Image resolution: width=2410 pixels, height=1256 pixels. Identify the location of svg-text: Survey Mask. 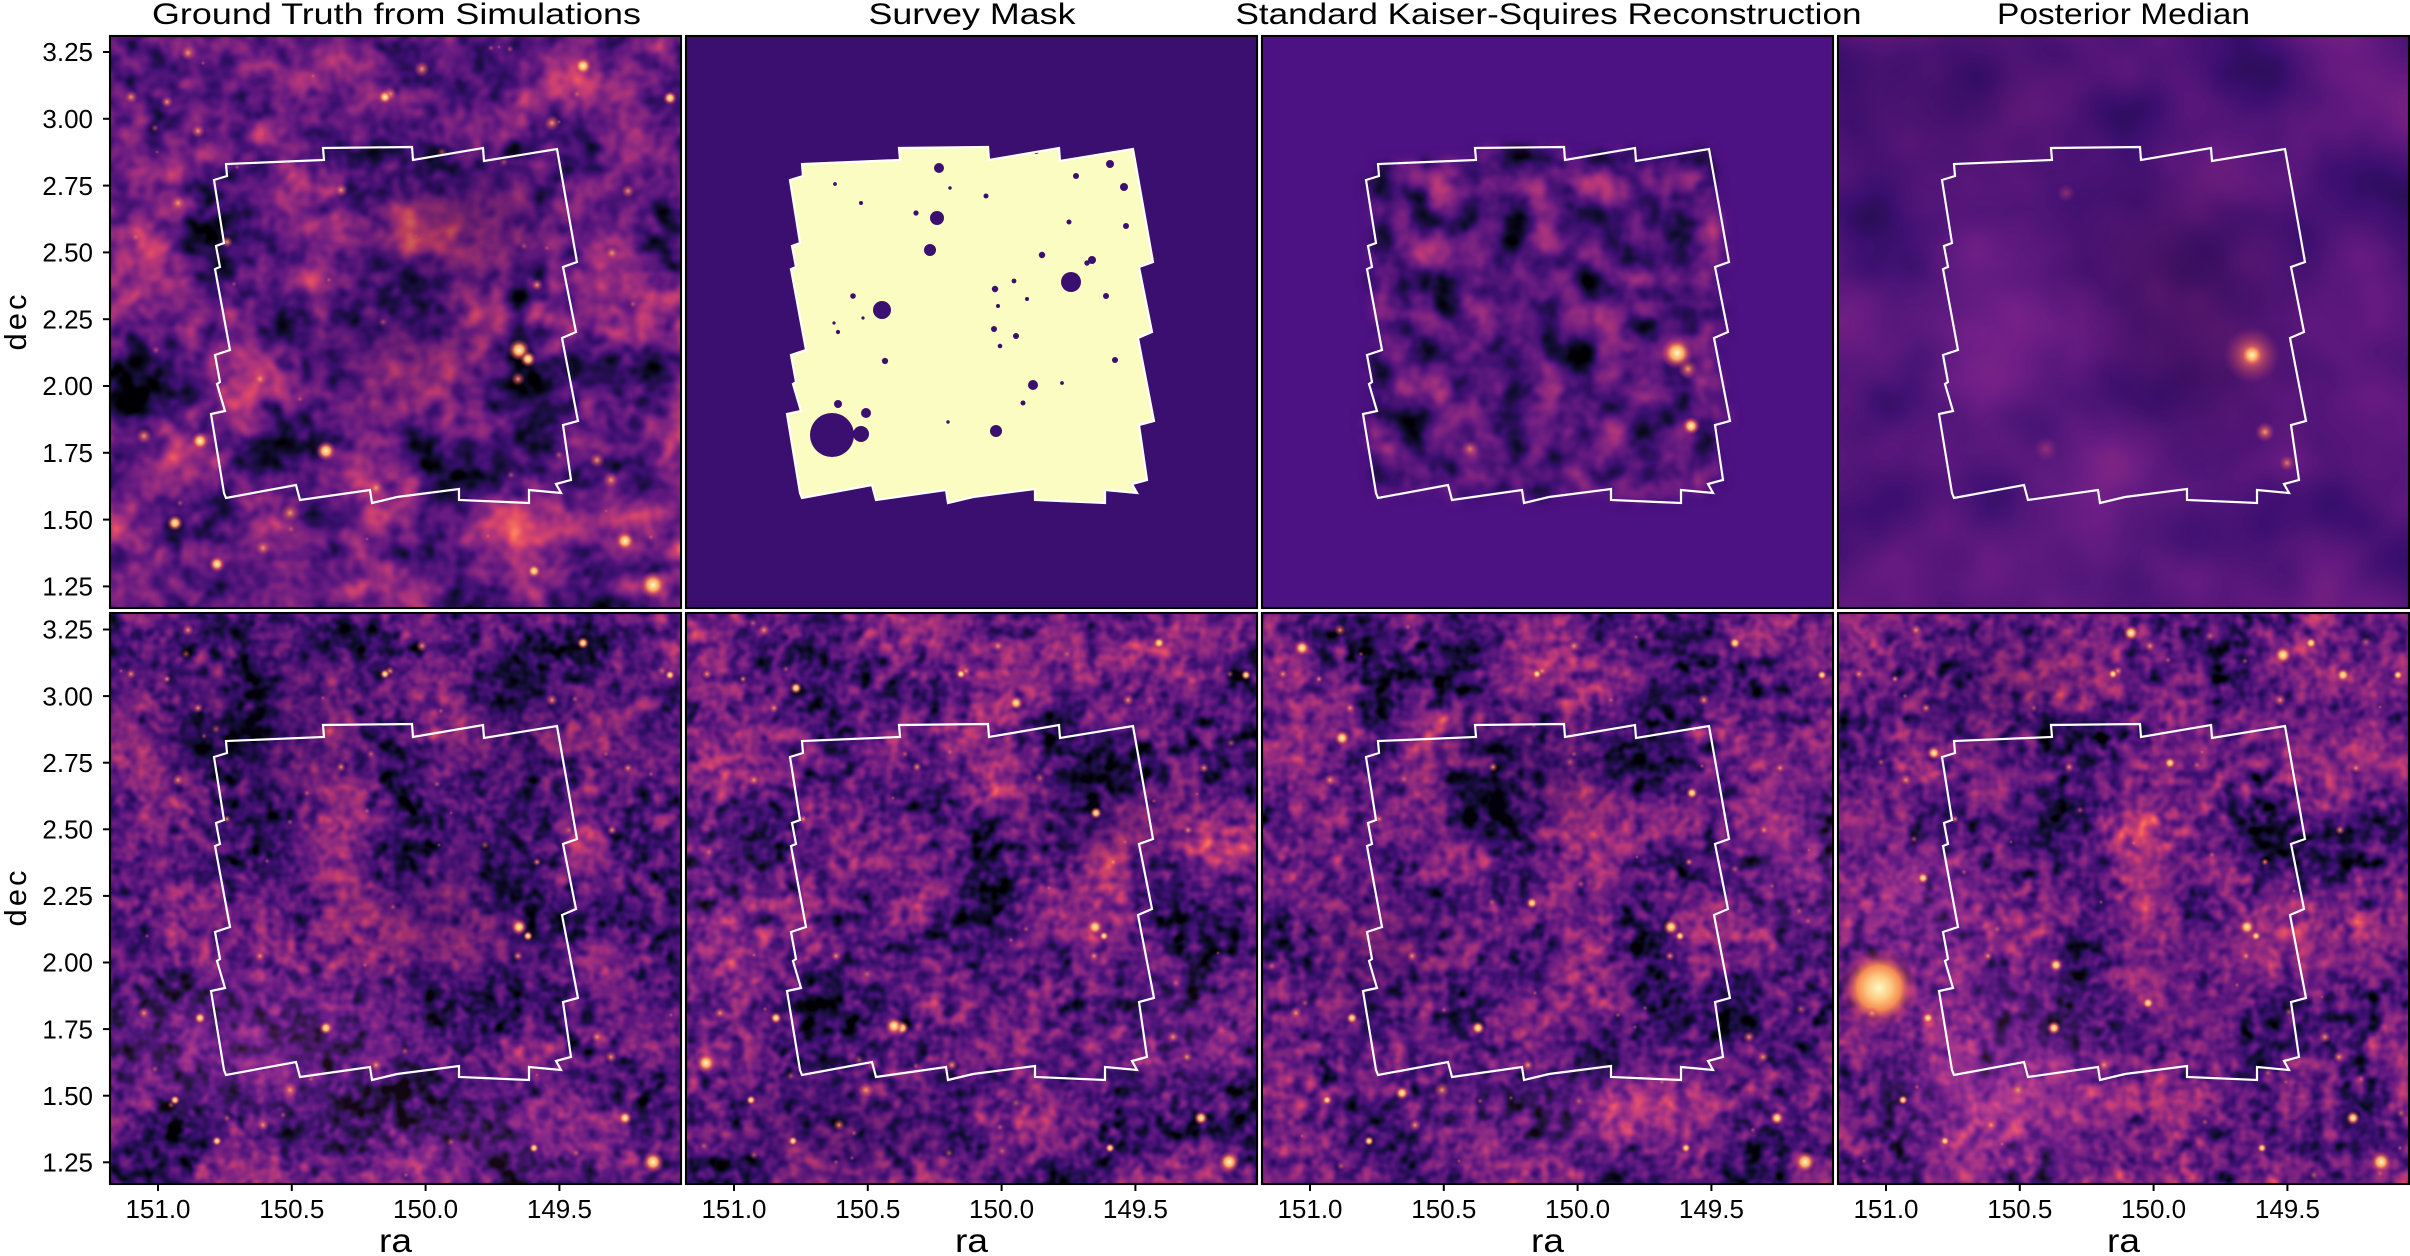
(973, 15).